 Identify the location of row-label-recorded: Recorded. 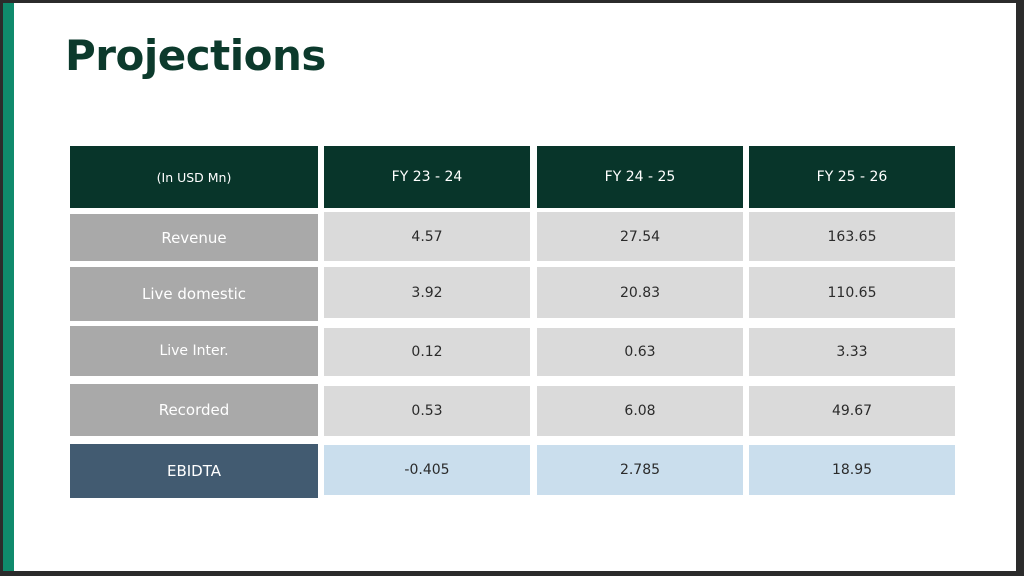
(194, 410).